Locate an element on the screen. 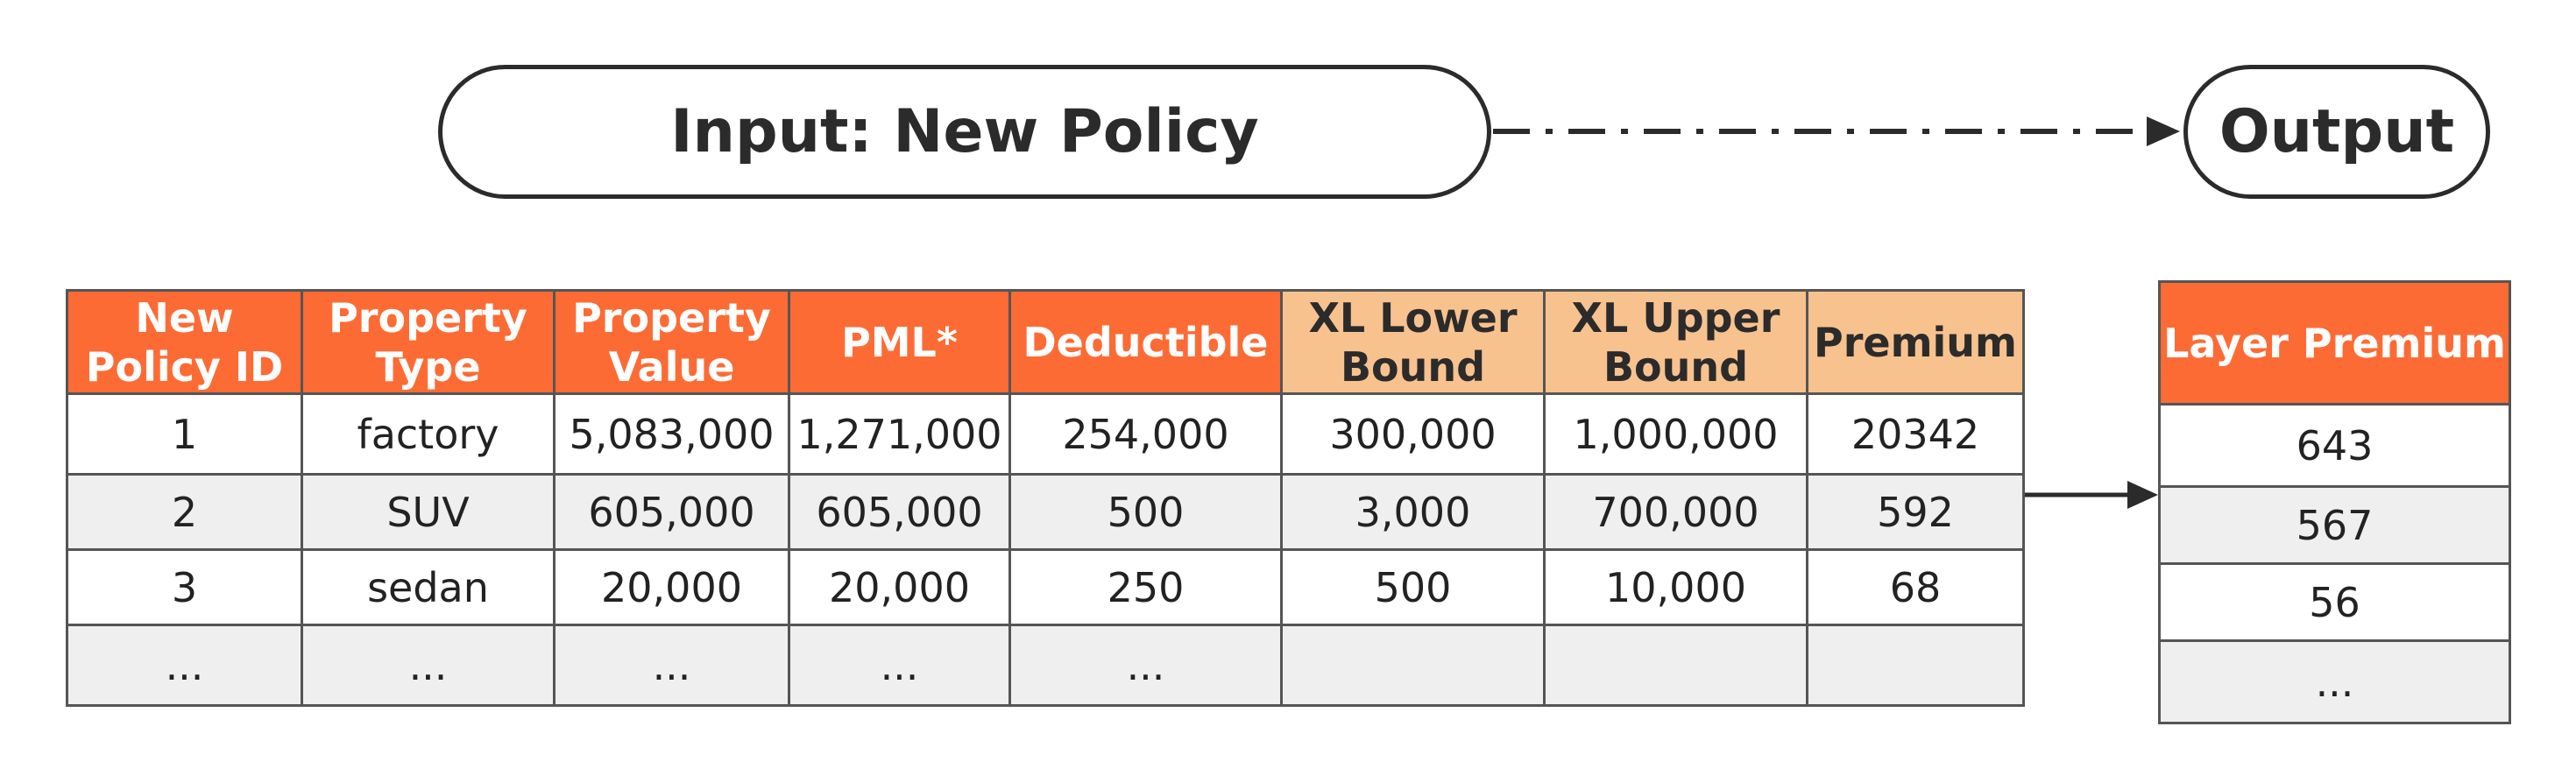 The image size is (2576, 776). table-row: 56 is located at coordinates (2334, 602).